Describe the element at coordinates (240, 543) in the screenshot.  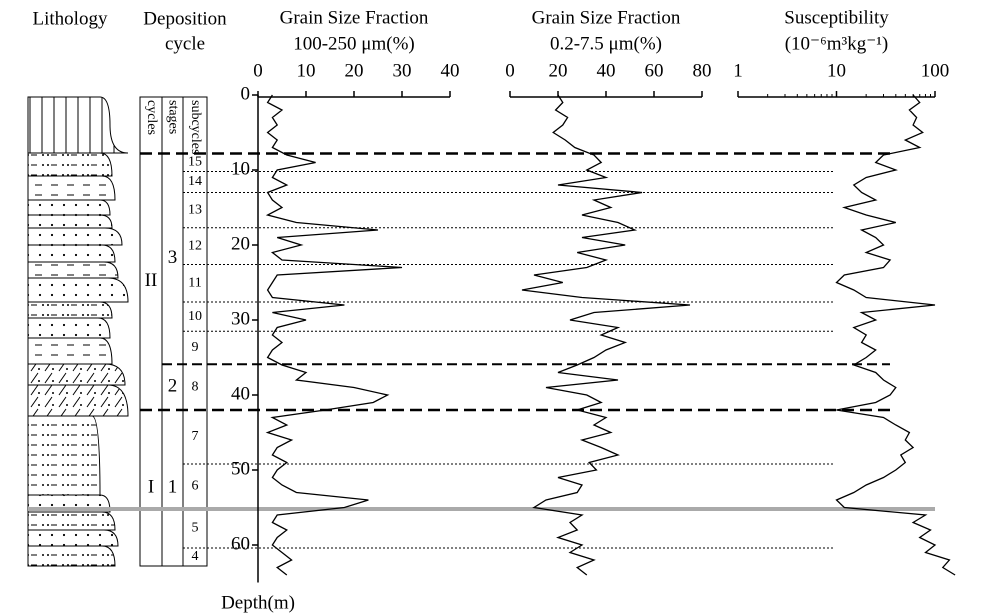
I see `y-tick-label: 60` at that location.